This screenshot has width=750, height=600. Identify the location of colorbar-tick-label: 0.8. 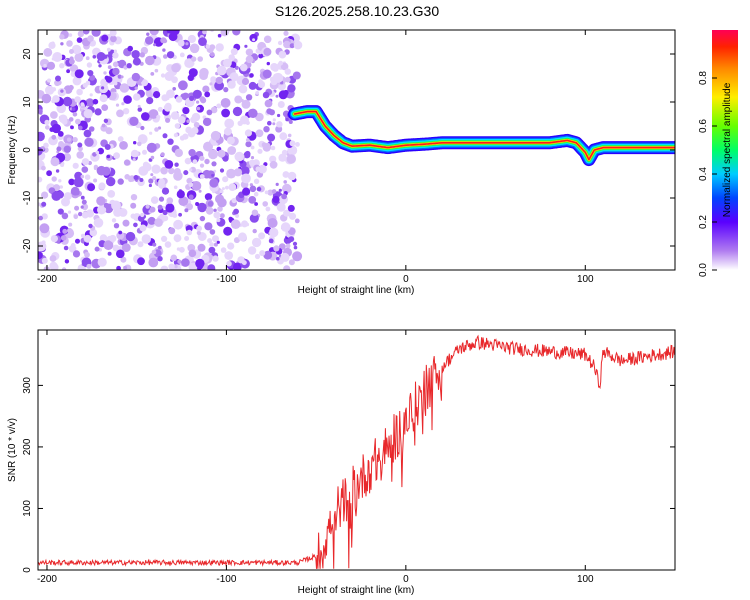
(703, 78).